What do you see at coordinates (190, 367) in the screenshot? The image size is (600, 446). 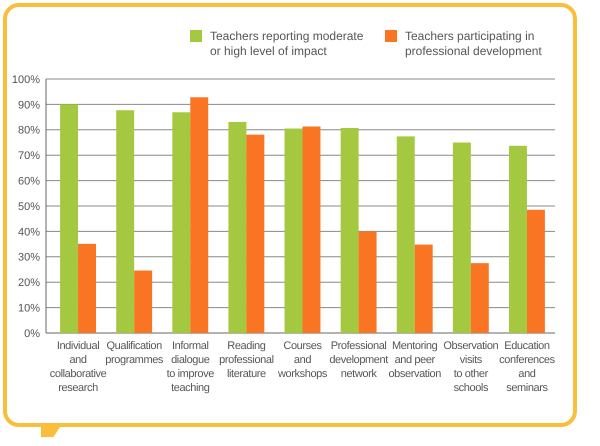 I see `x-tick-label: Informal dialogue to improve teaching` at bounding box center [190, 367].